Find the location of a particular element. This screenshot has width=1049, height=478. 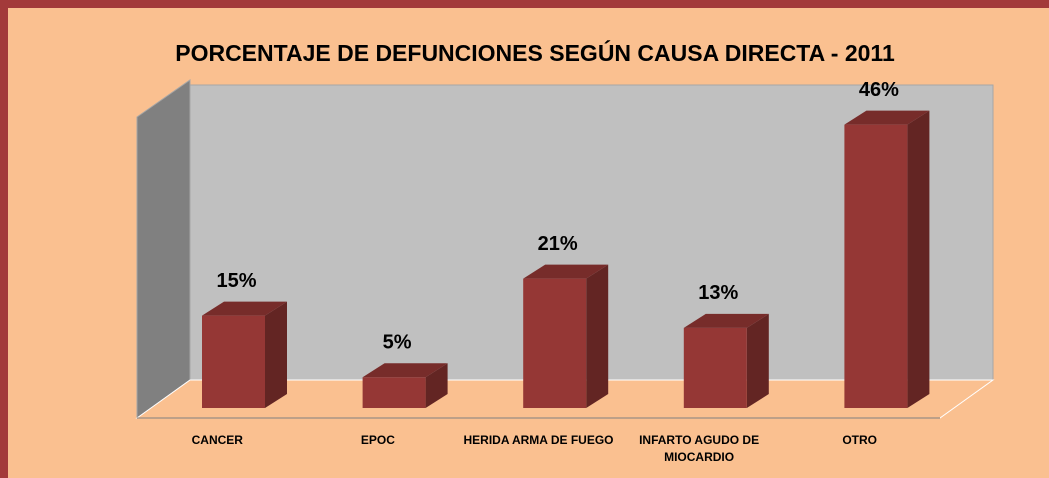

x-tick-label: OTRO is located at coordinates (860, 440).